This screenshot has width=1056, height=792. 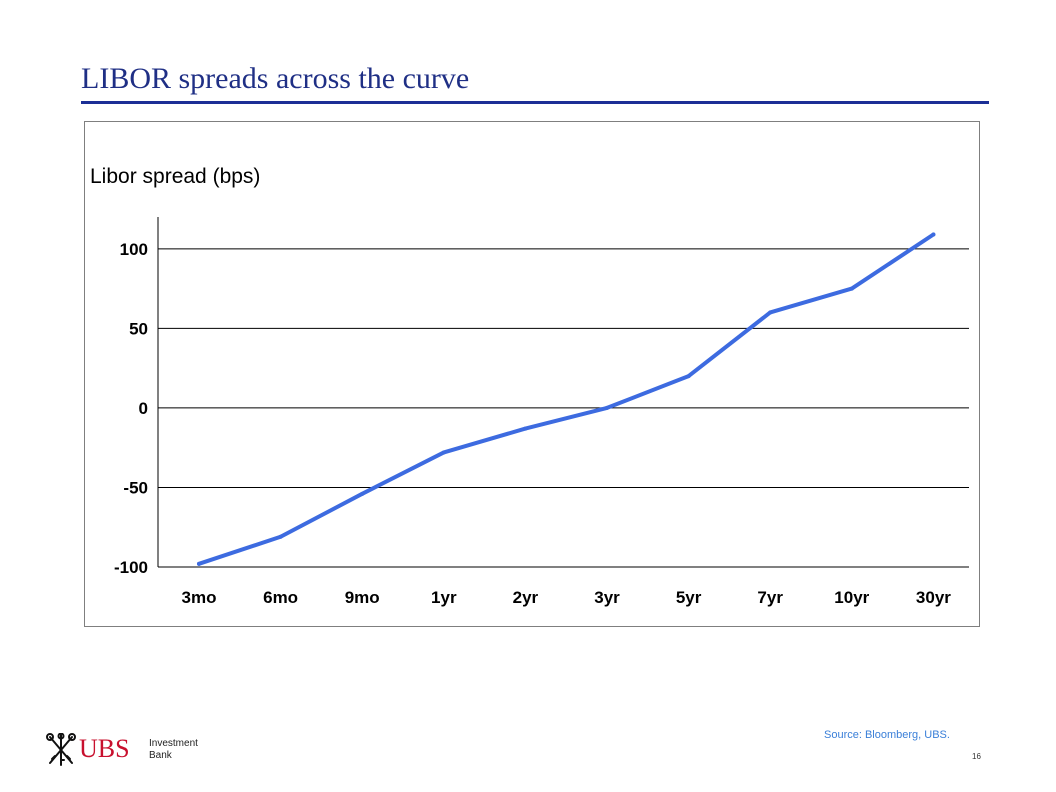 I want to click on x-tick-label: 10yr, so click(x=851, y=597).